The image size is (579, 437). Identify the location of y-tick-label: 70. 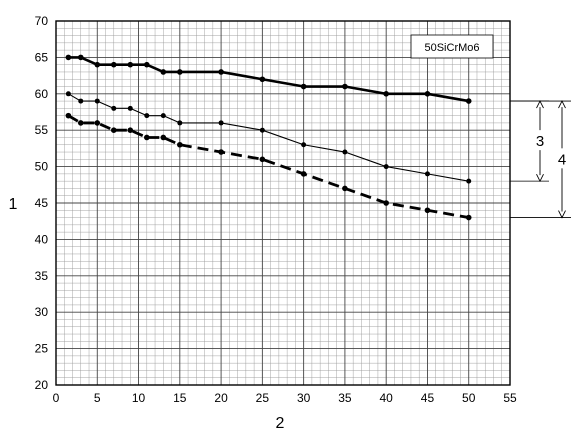
(42, 21).